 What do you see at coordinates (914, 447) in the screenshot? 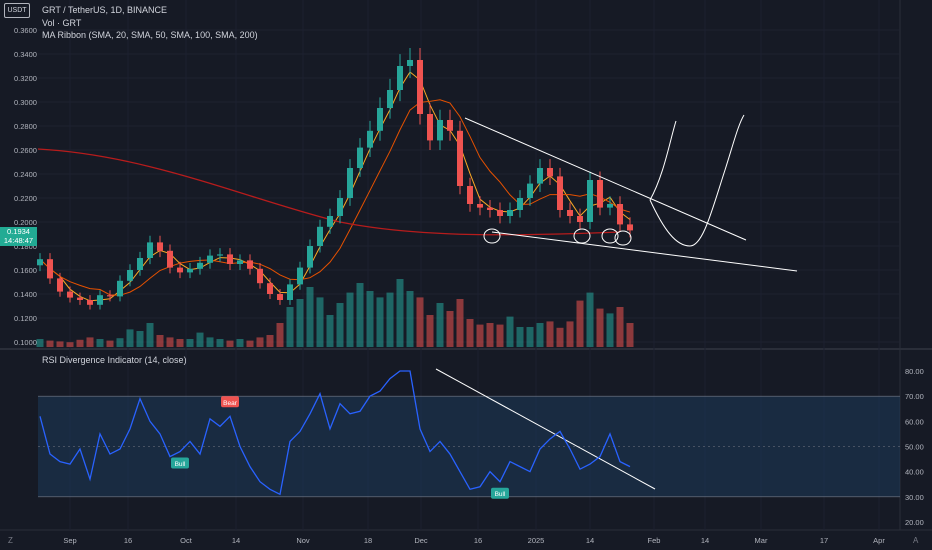
I see `rsi-tick-label: 50.00` at bounding box center [914, 447].